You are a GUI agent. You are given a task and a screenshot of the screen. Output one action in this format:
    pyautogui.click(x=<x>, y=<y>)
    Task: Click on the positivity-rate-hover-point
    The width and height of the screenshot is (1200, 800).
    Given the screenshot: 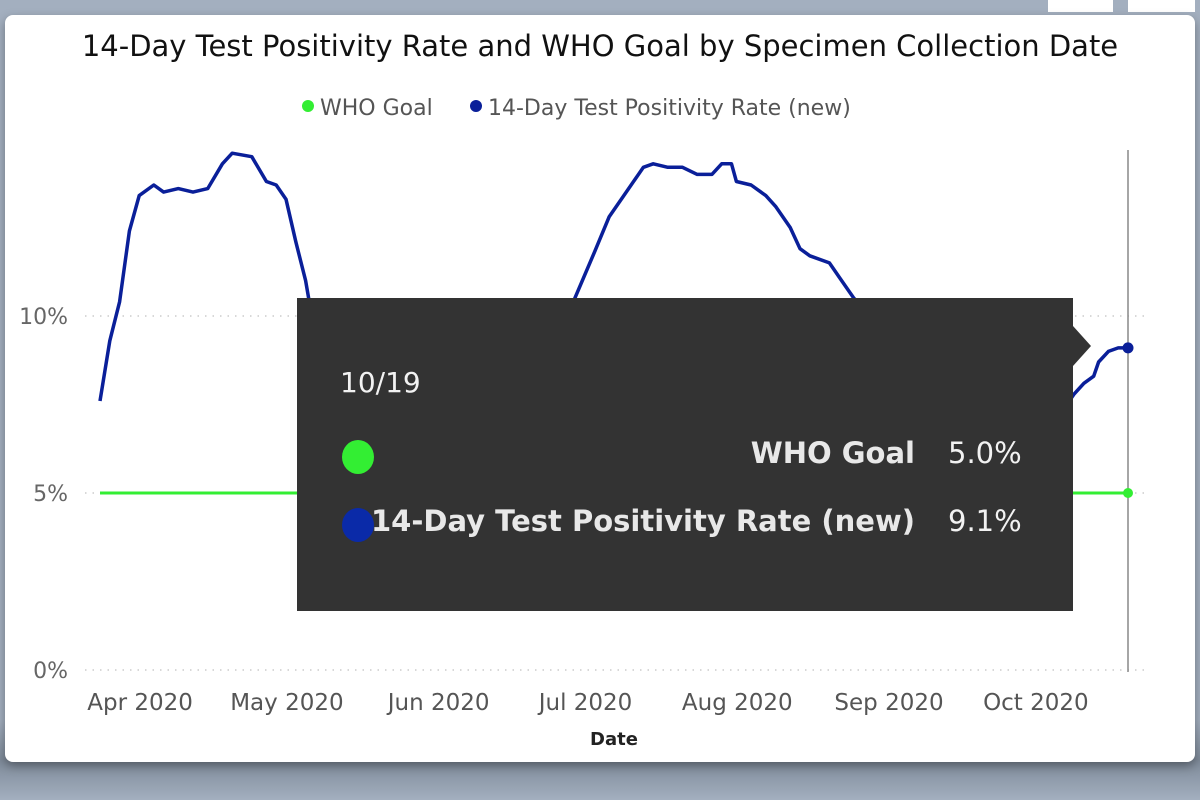 What is the action you would take?
    pyautogui.click(x=1128, y=348)
    